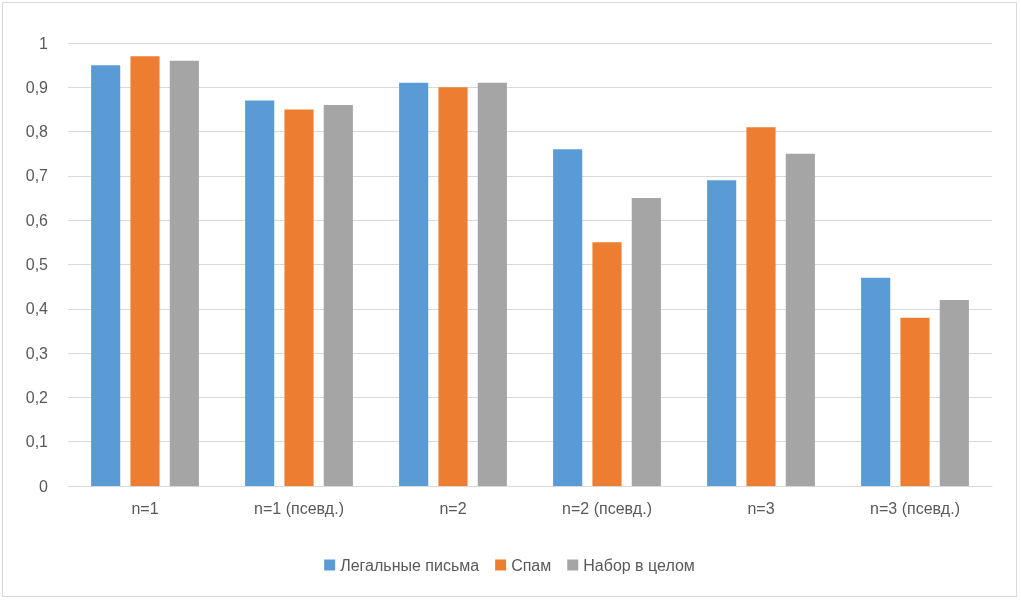  I want to click on x-tick-label: n=2, so click(453, 508).